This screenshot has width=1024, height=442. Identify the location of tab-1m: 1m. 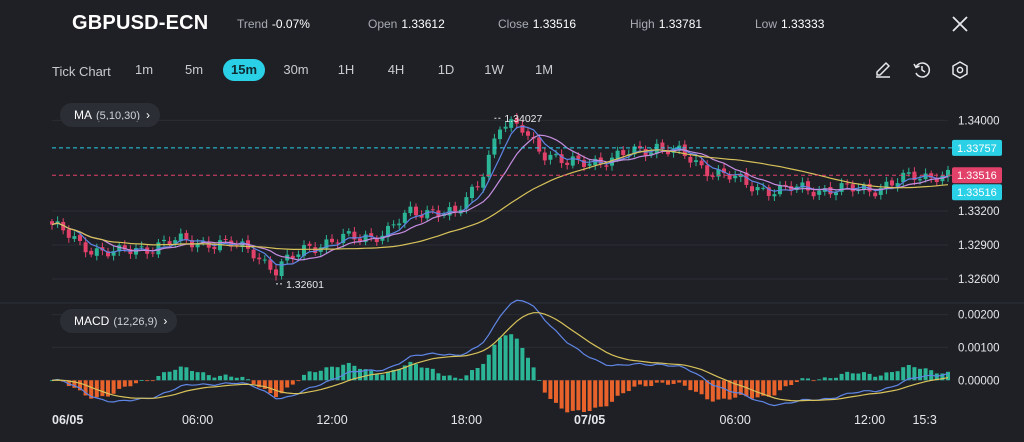
(144, 69).